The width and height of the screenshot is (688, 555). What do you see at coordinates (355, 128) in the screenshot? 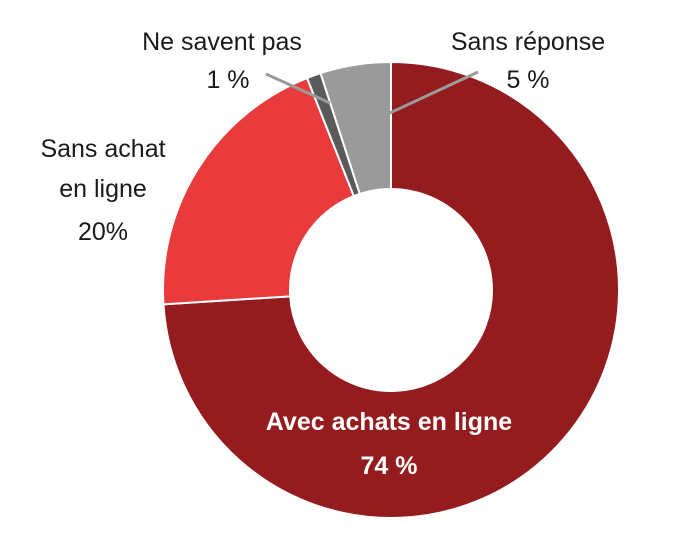
I see `slice-sans-r-ponse` at bounding box center [355, 128].